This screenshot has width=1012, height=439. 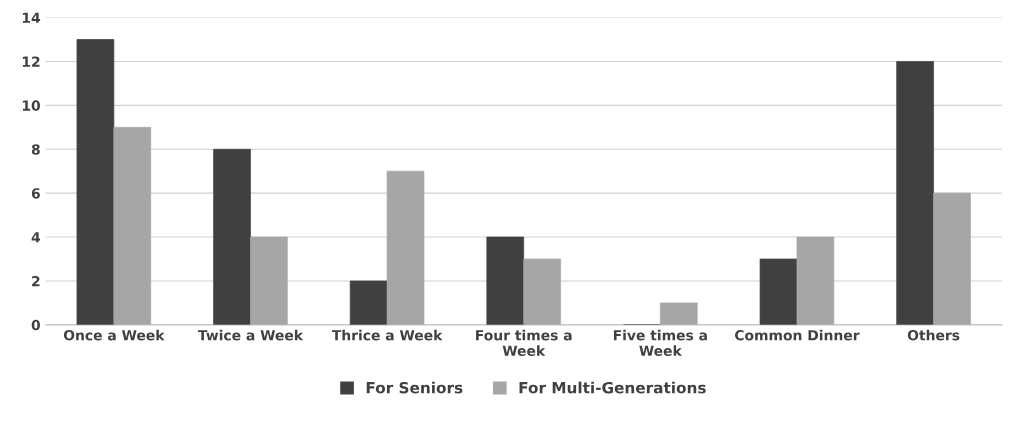 What do you see at coordinates (31, 61) in the screenshot?
I see `y-tick-label: 12` at bounding box center [31, 61].